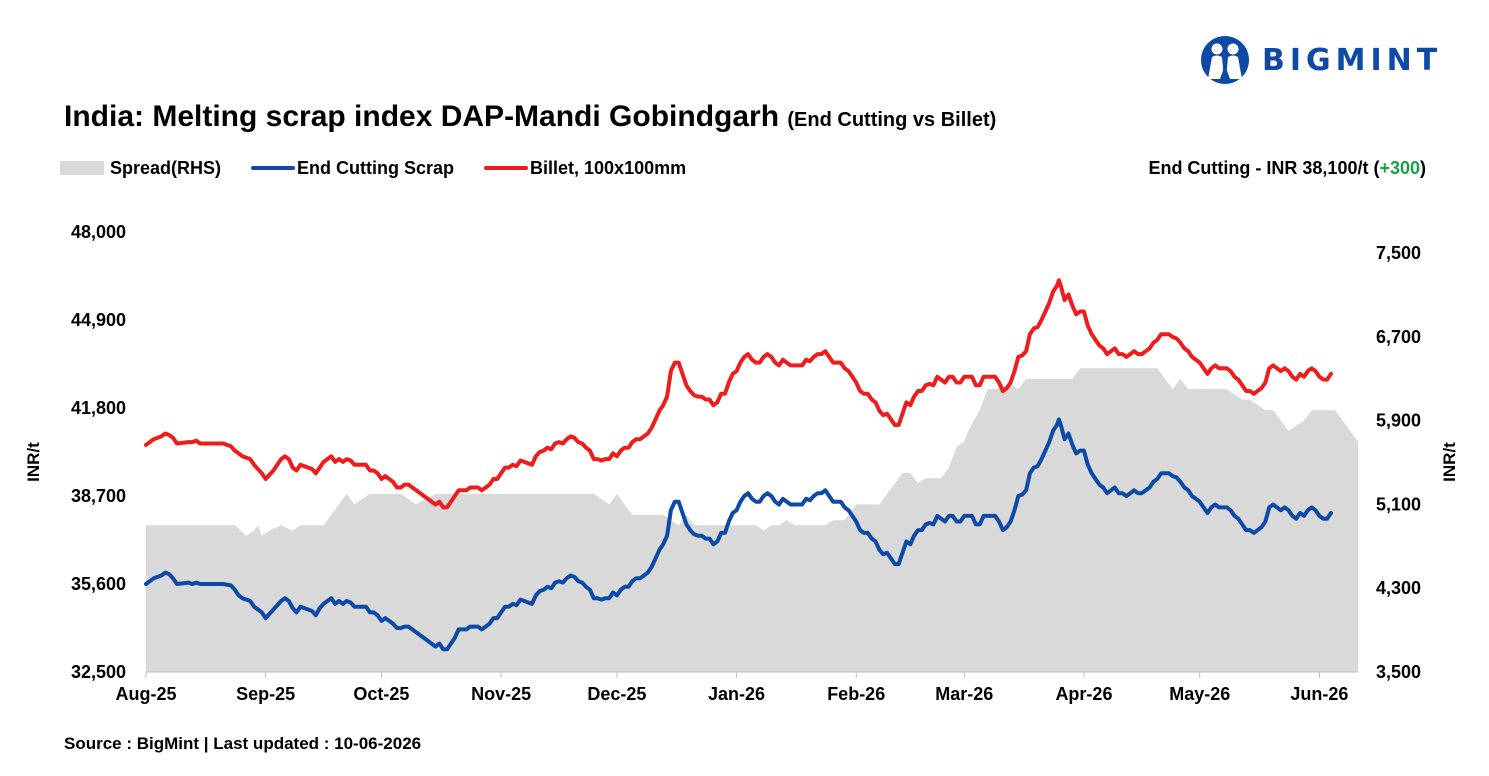  I want to click on y-right-tick-label: 3,500, so click(1398, 672).